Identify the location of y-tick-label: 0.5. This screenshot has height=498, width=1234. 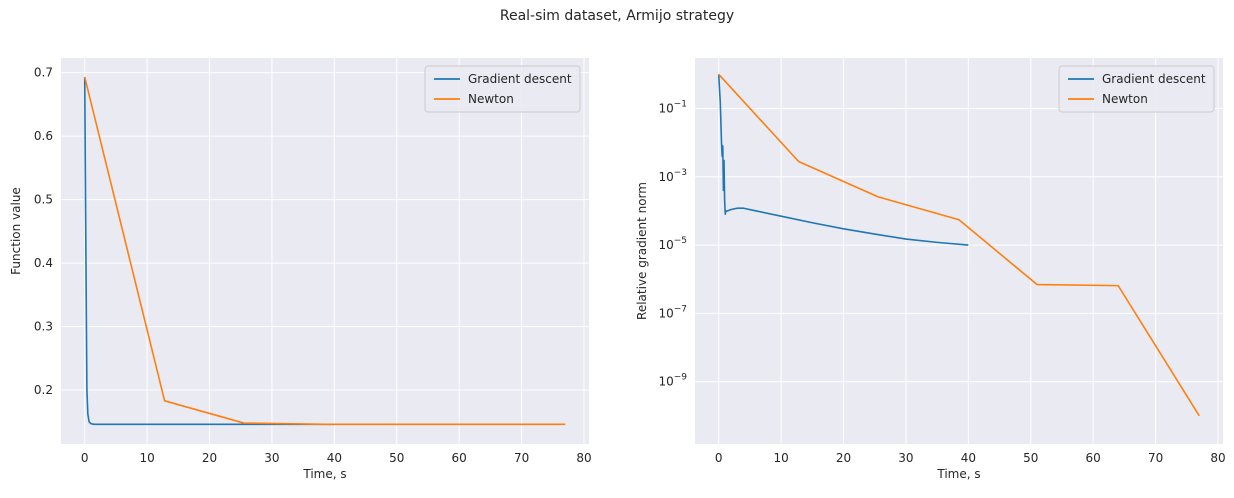
(43, 200).